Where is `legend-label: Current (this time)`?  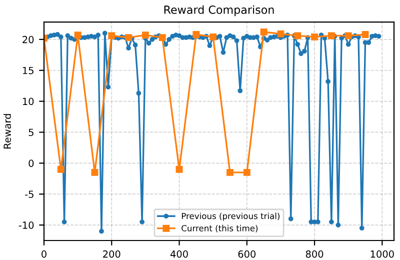 legend-label: Current (this time) is located at coordinates (220, 228).